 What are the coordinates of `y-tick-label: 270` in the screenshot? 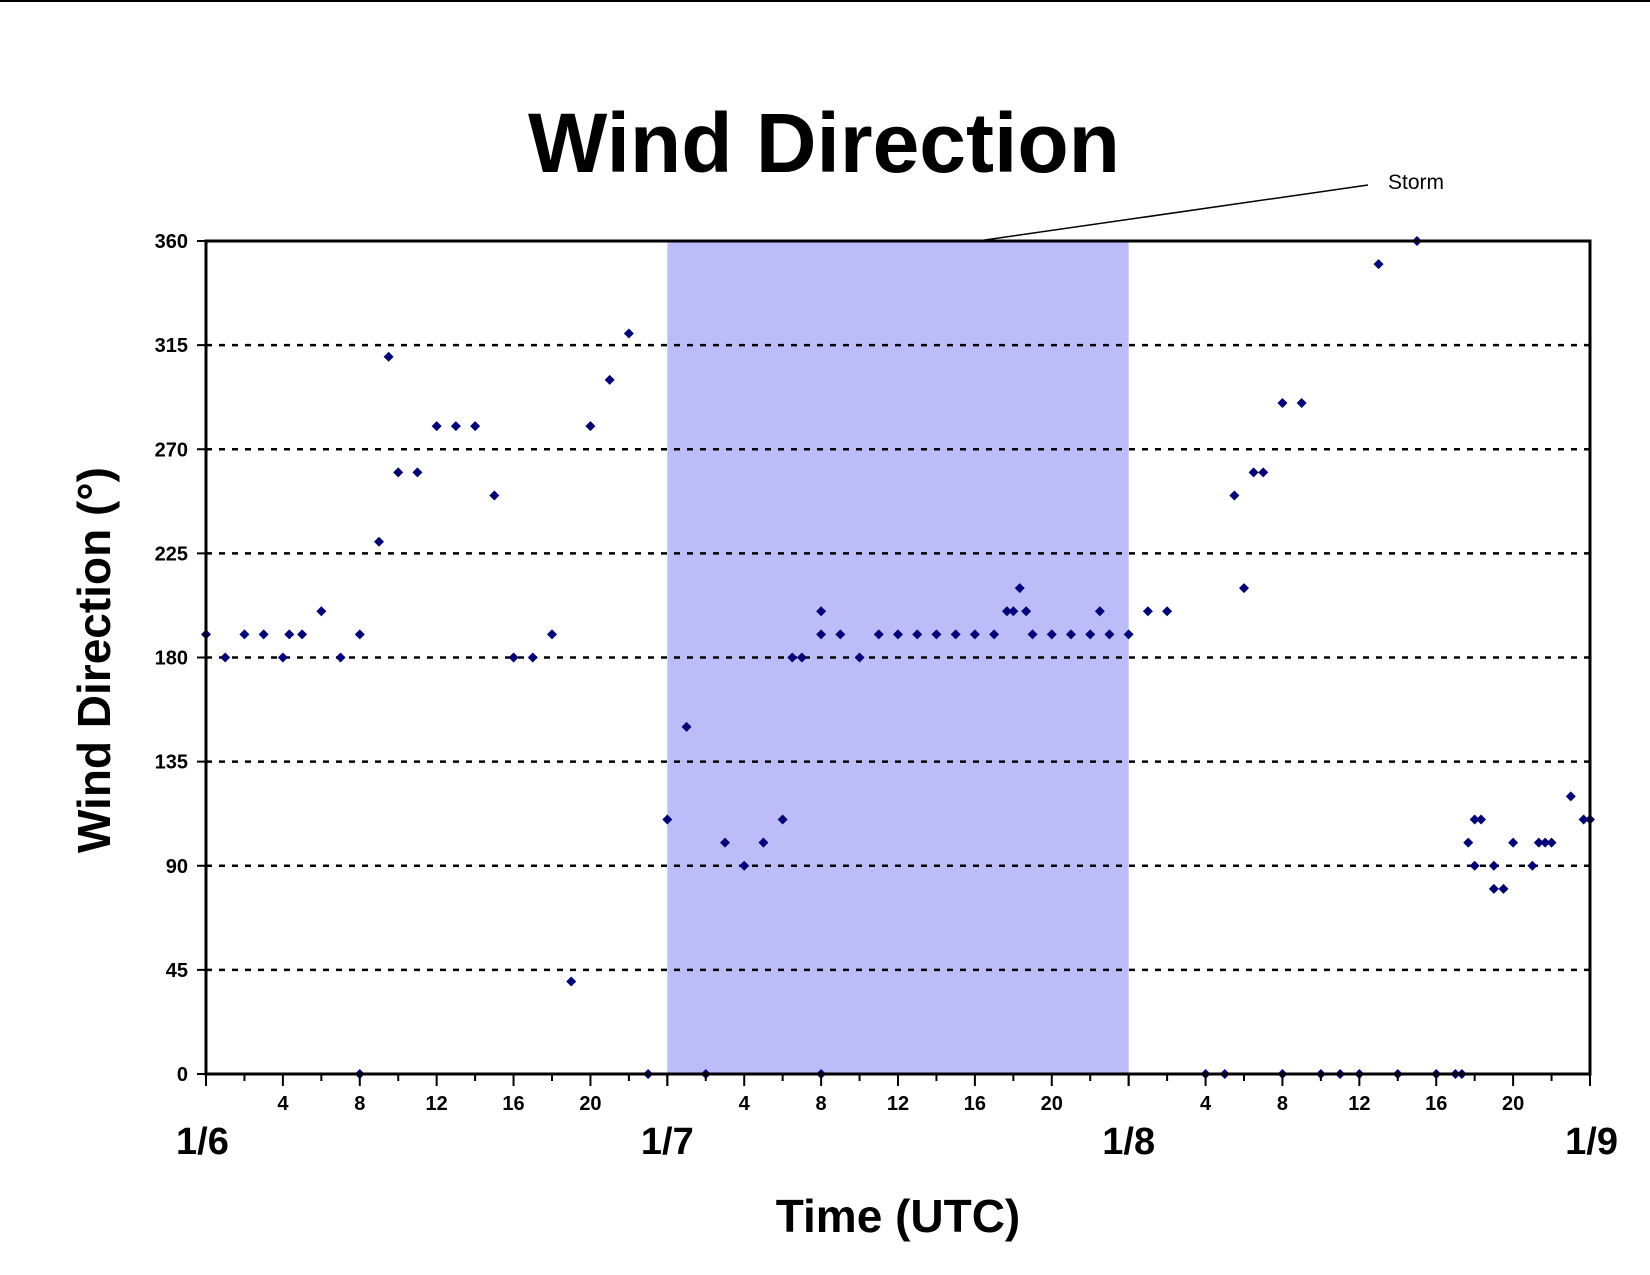 It's located at (171, 450).